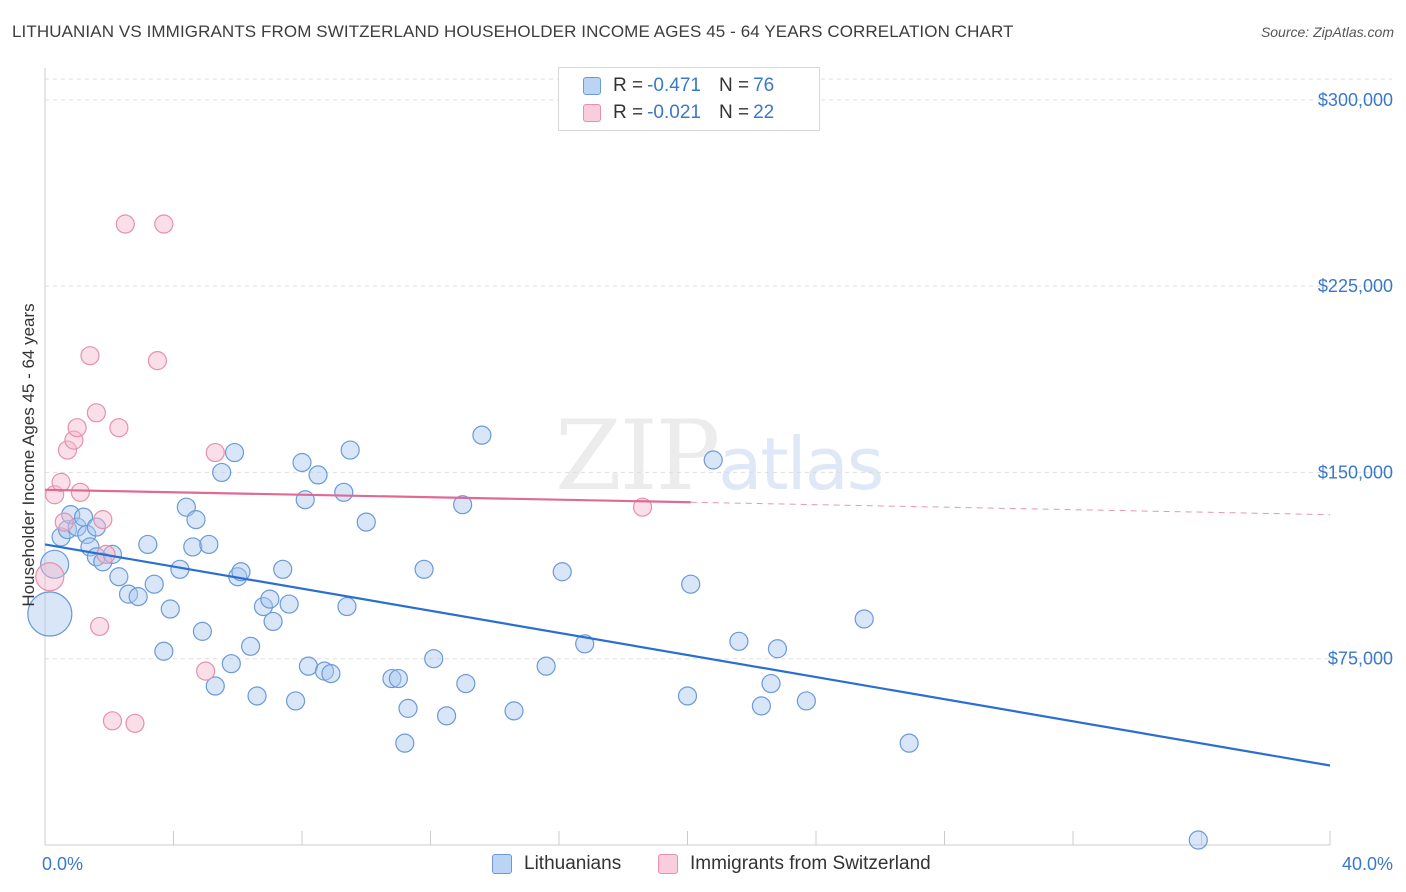 The height and width of the screenshot is (892, 1406). Describe the element at coordinates (1010, 508) in the screenshot. I see `trend-line-extension-immigrants` at that location.